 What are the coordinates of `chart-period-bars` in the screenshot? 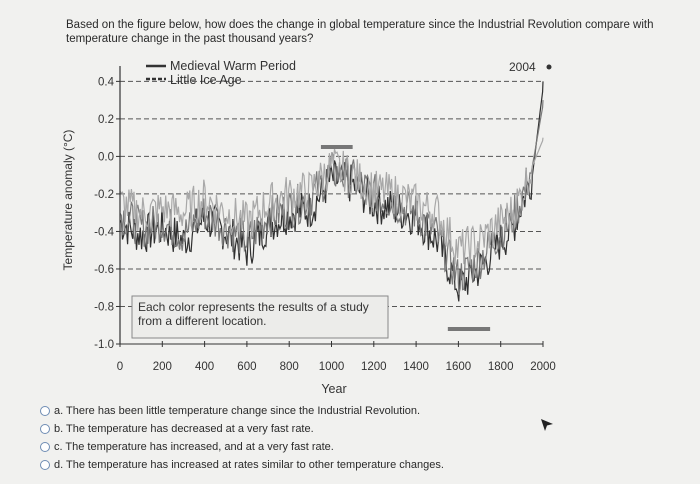 It's located at (405, 238).